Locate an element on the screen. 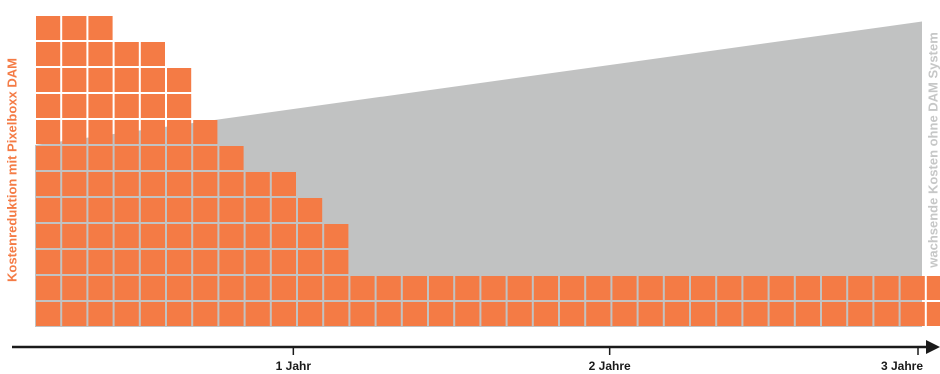 This screenshot has width=940, height=374. left-axis-label: Kostenreduktion mit Pixelboxx DAM is located at coordinates (12, 187).